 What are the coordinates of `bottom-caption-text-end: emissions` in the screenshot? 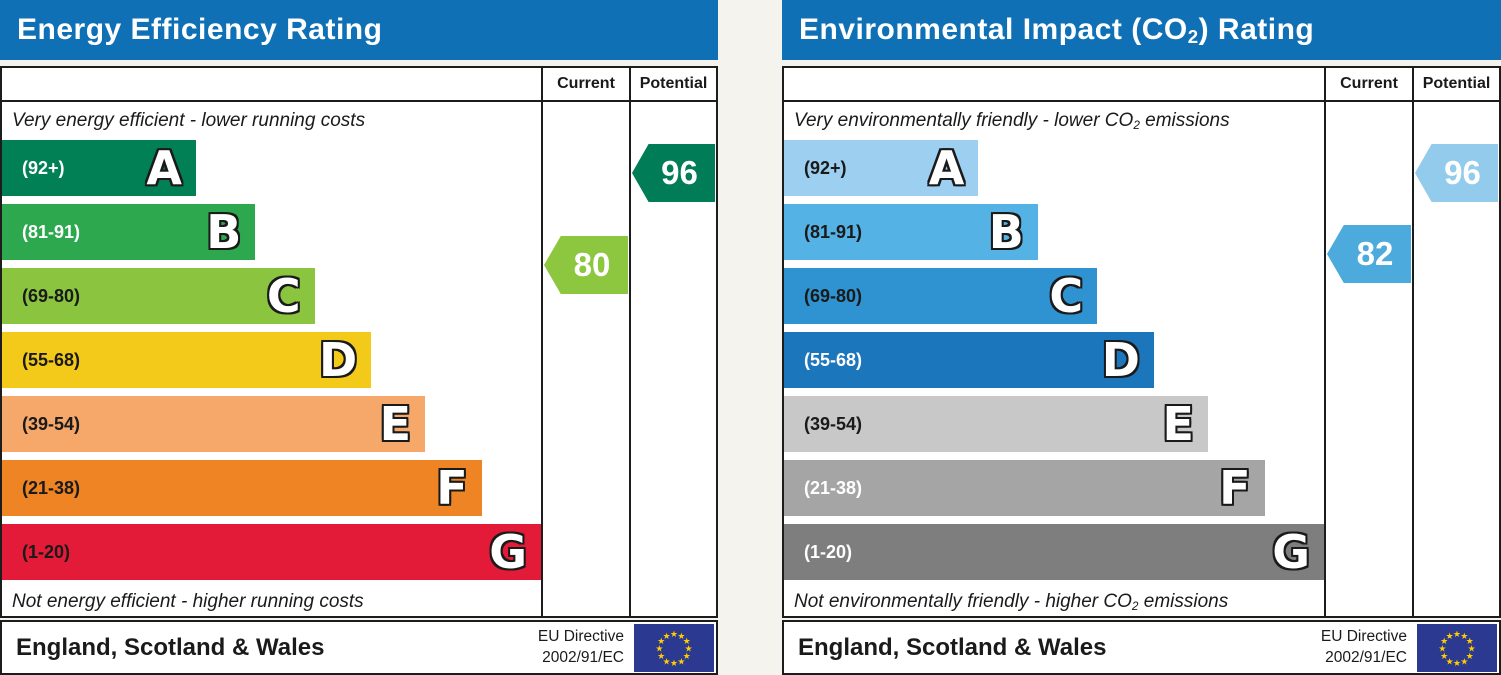 It's located at (1183, 601).